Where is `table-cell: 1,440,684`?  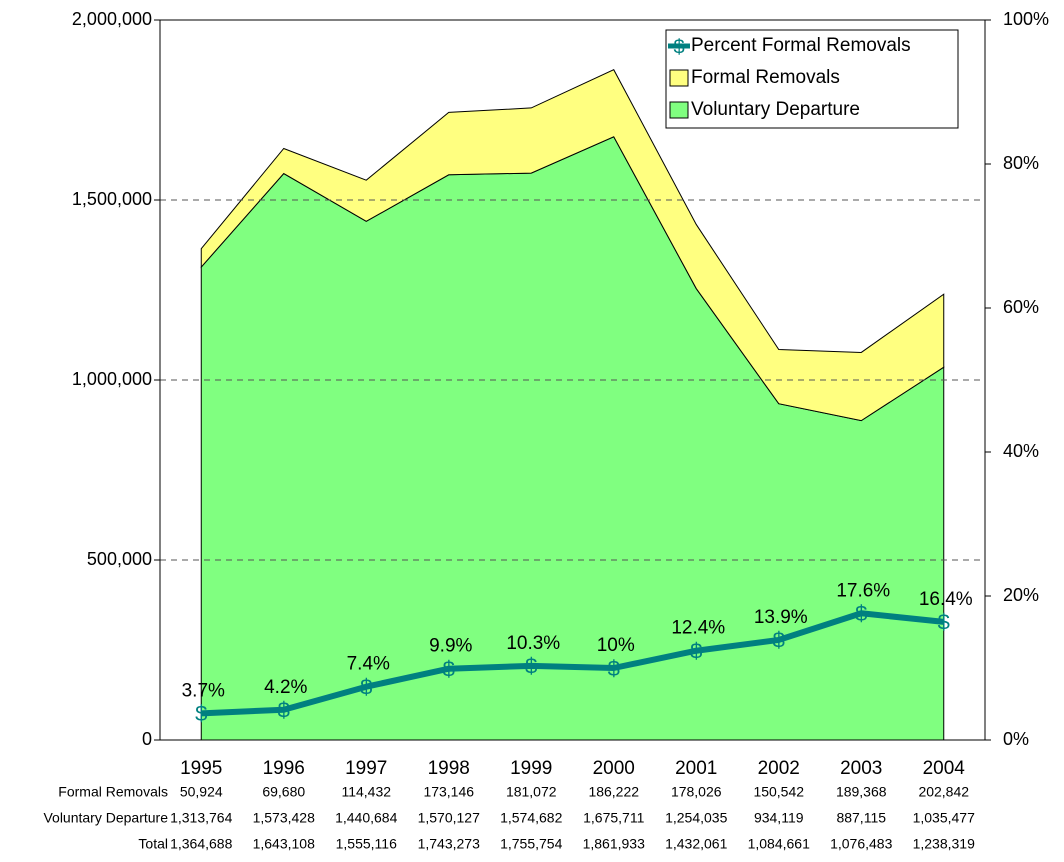 table-cell: 1,440,684 is located at coordinates (366, 818).